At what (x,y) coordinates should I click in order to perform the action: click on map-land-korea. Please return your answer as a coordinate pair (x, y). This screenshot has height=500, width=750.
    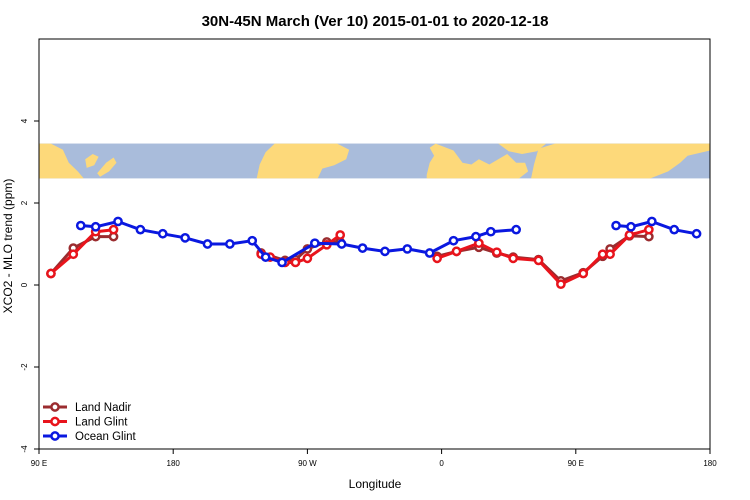
    Looking at the image, I should click on (92, 161).